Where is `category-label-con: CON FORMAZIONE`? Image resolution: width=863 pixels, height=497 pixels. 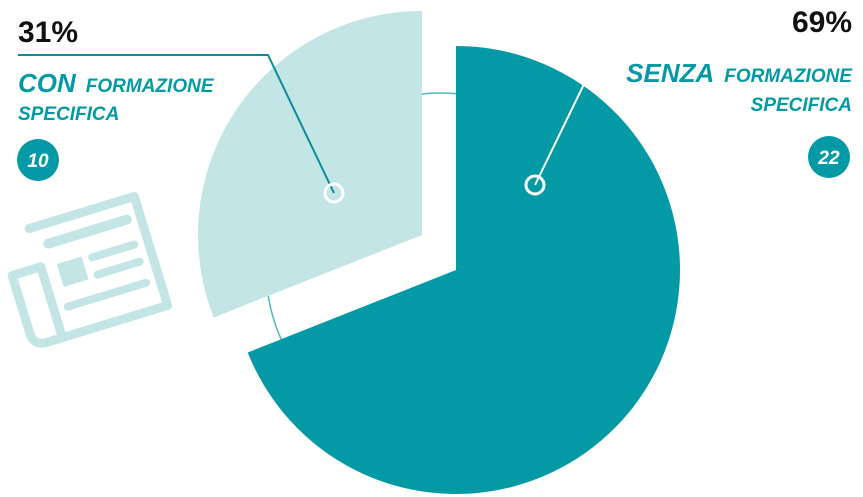
category-label-con: CON FORMAZIONE is located at coordinates (116, 83).